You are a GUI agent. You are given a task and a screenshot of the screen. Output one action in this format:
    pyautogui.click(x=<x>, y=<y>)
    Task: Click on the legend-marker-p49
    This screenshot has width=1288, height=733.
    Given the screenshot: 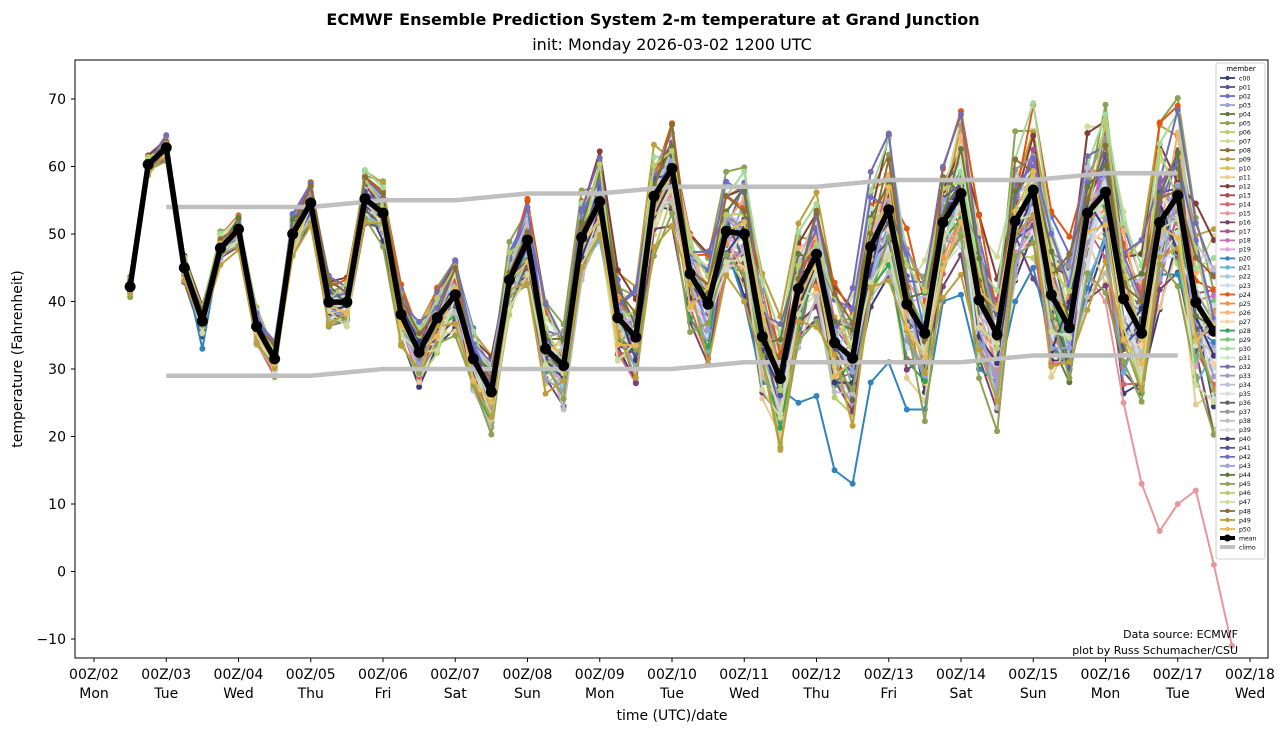 What is the action you would take?
    pyautogui.click(x=1227, y=520)
    